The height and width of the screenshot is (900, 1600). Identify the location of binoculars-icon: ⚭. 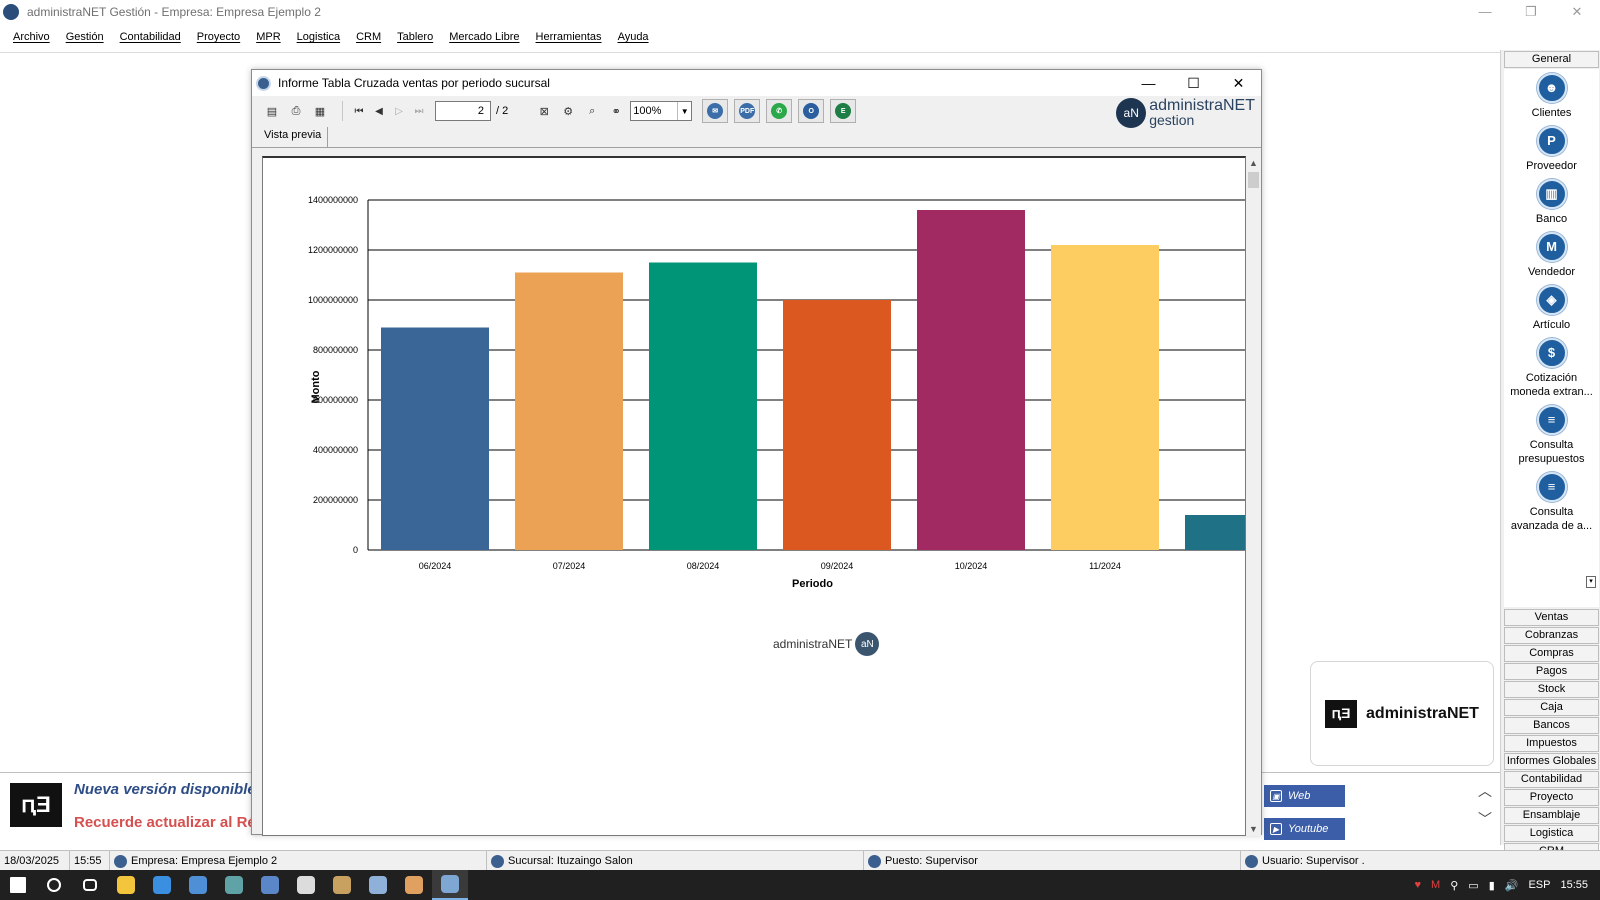
(616, 111).